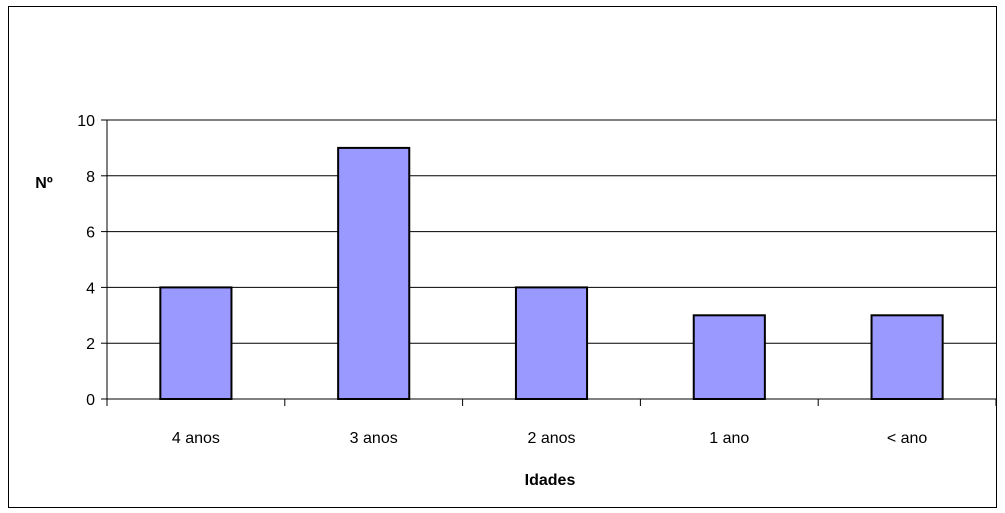  What do you see at coordinates (374, 438) in the screenshot?
I see `x-tick-label: 3 anos` at bounding box center [374, 438].